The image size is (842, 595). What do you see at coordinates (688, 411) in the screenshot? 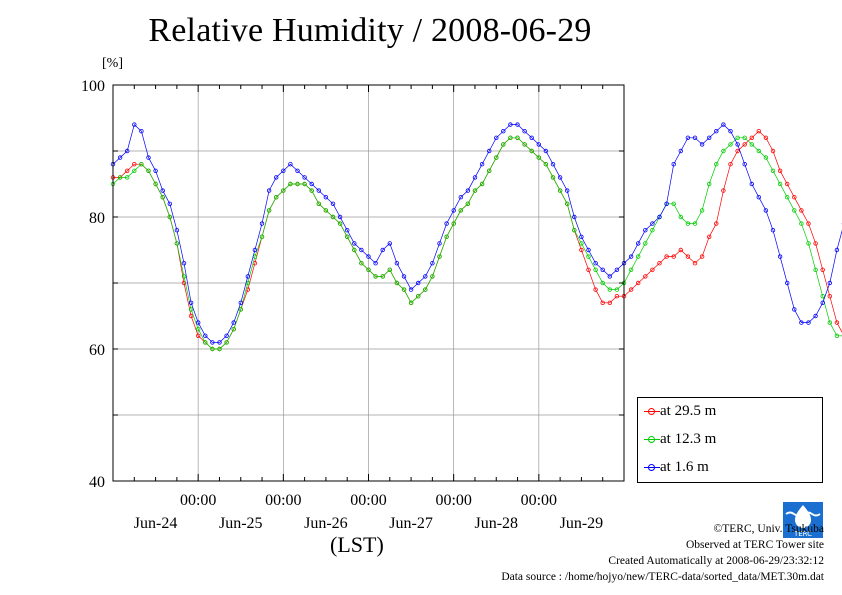
I see `legend-label: at 29.5 m` at bounding box center [688, 411].